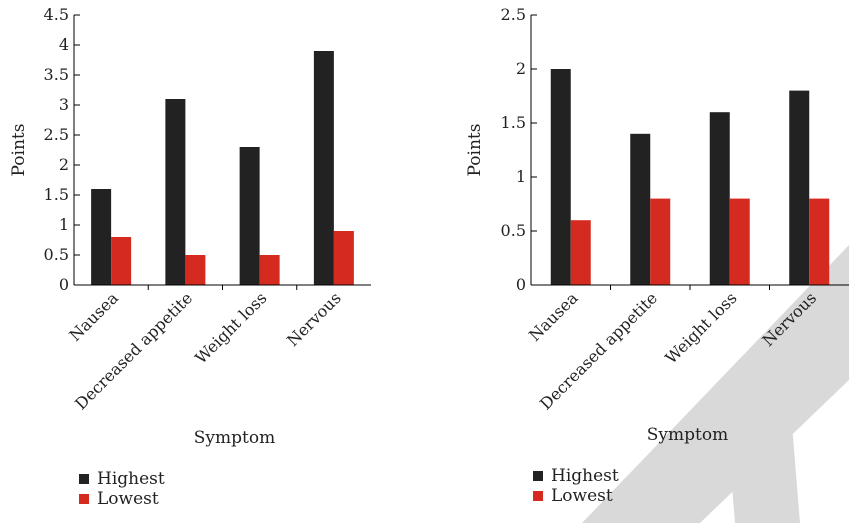 The width and height of the screenshot is (849, 523). What do you see at coordinates (314, 319) in the screenshot?
I see `x-tick-label: Nervous` at bounding box center [314, 319].